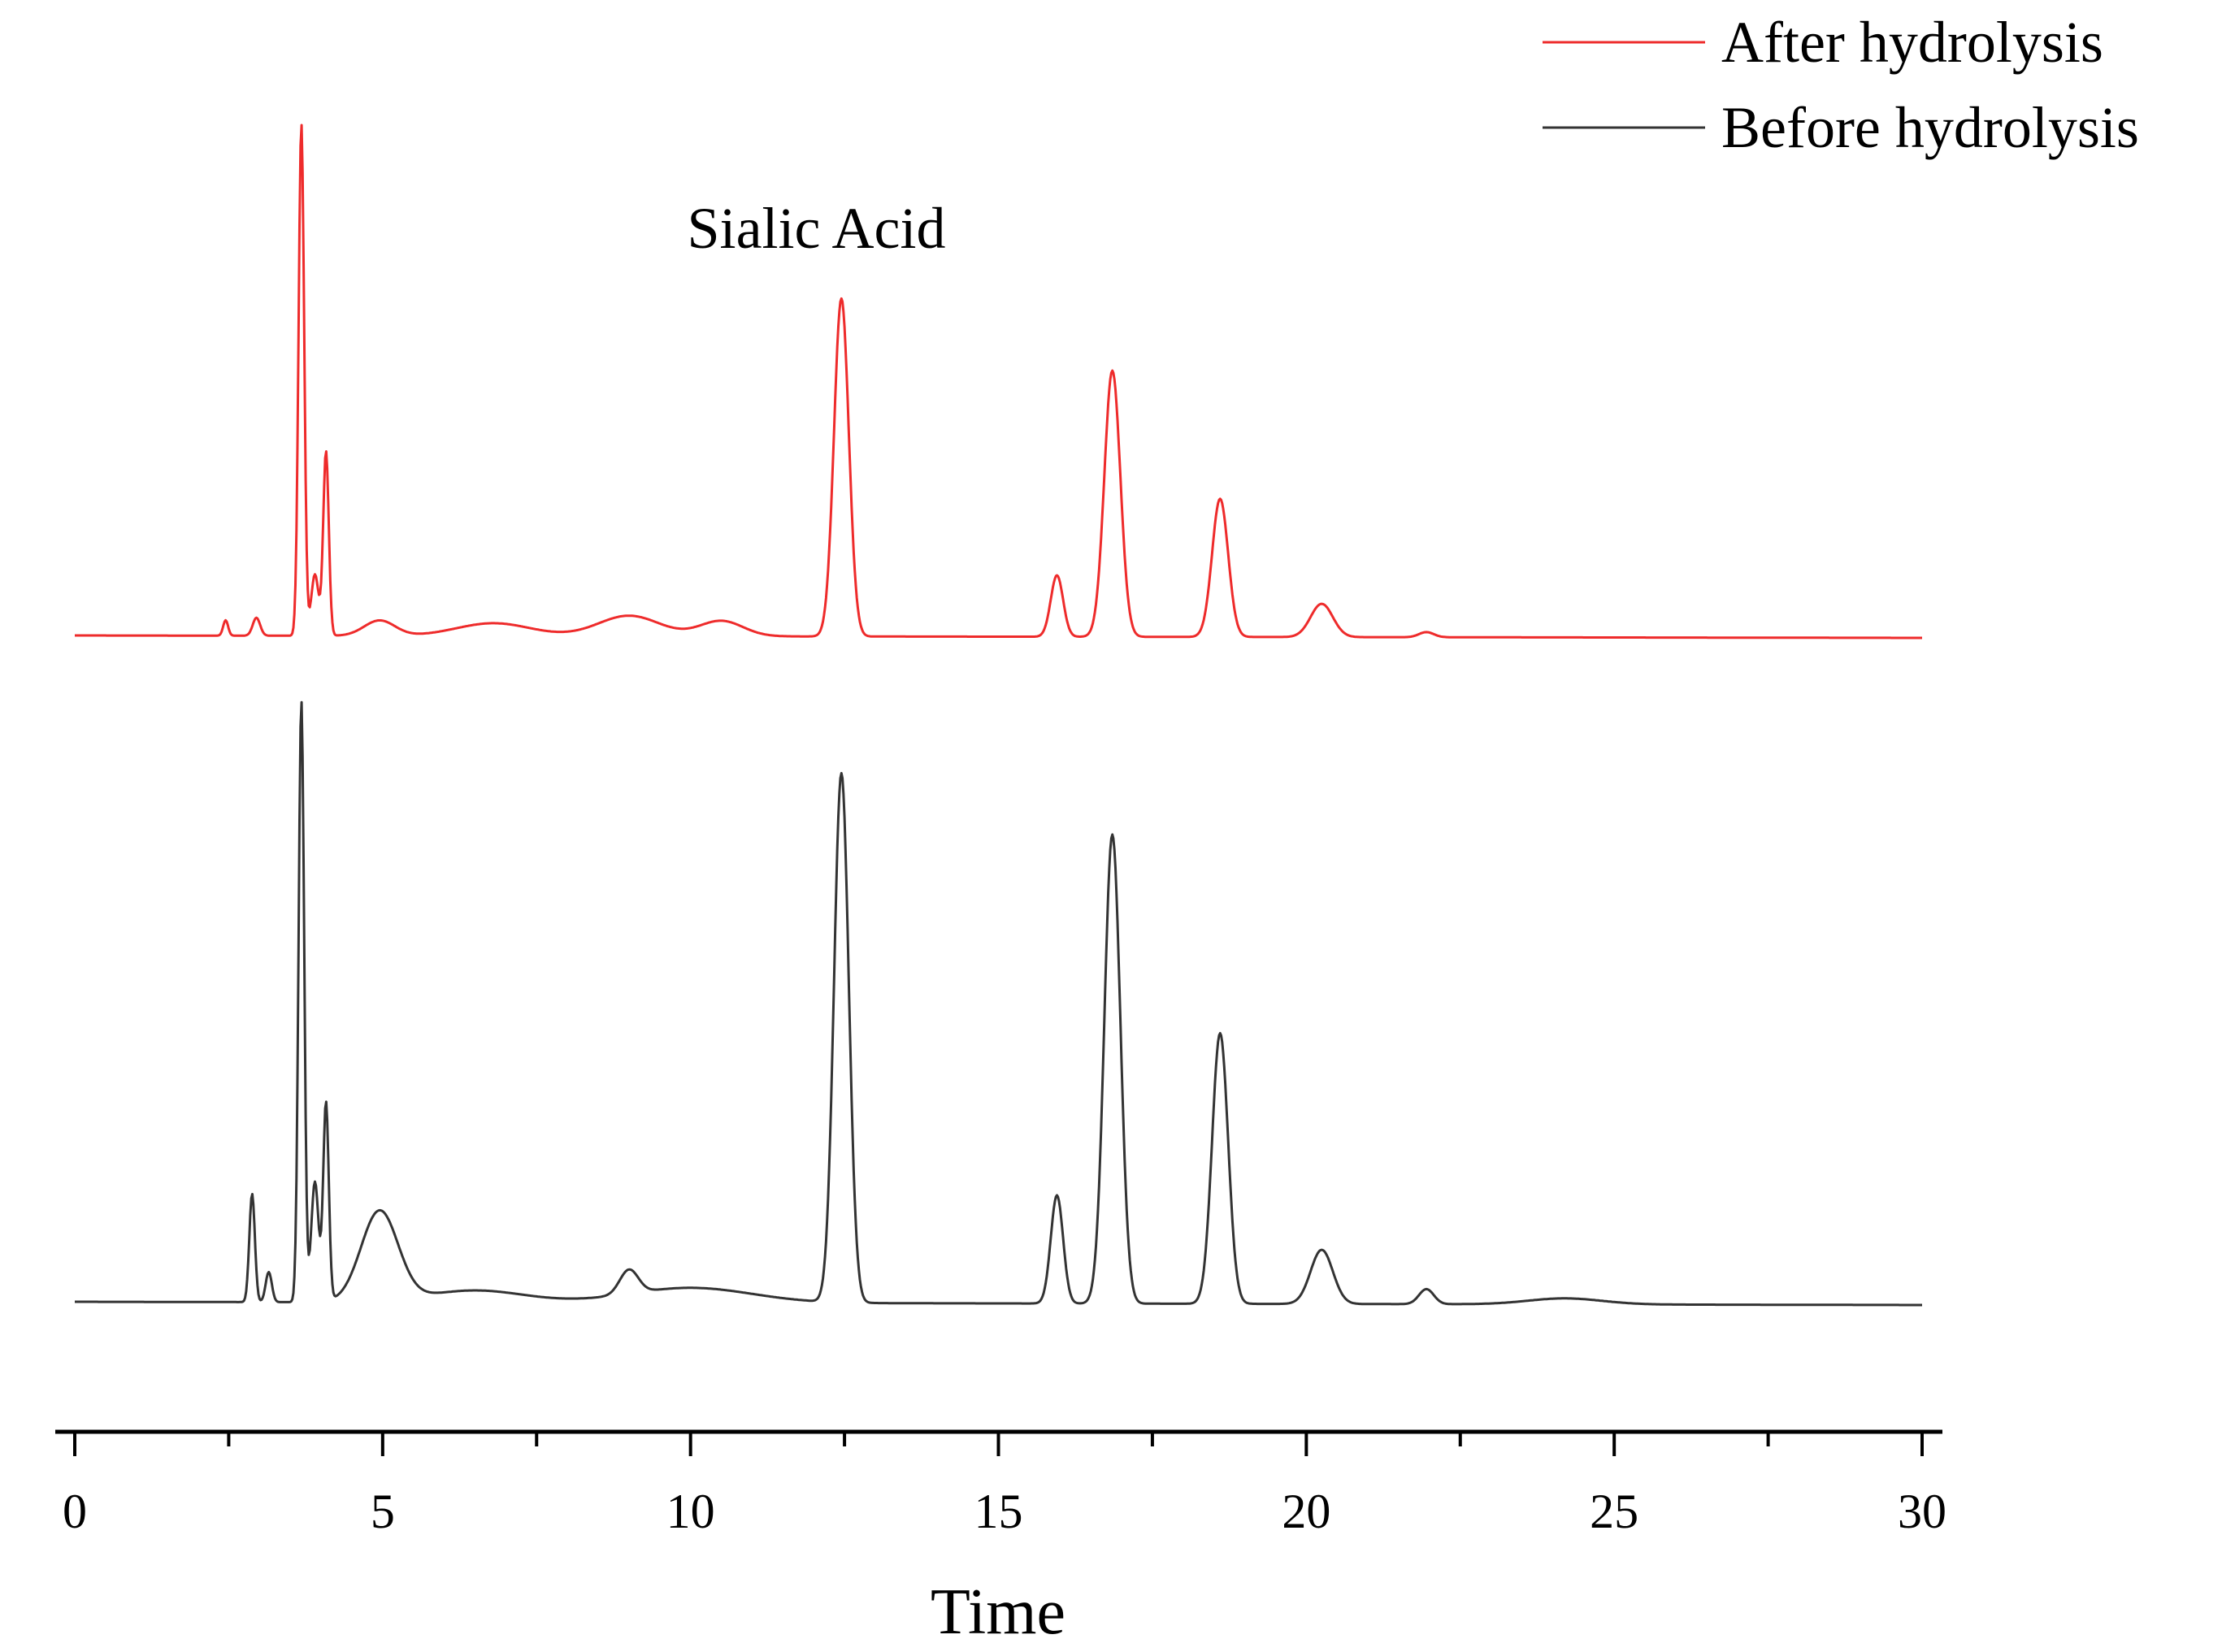 This screenshot has width=2235, height=1652. Describe the element at coordinates (383, 1512) in the screenshot. I see `x-tick-label: 5` at that location.